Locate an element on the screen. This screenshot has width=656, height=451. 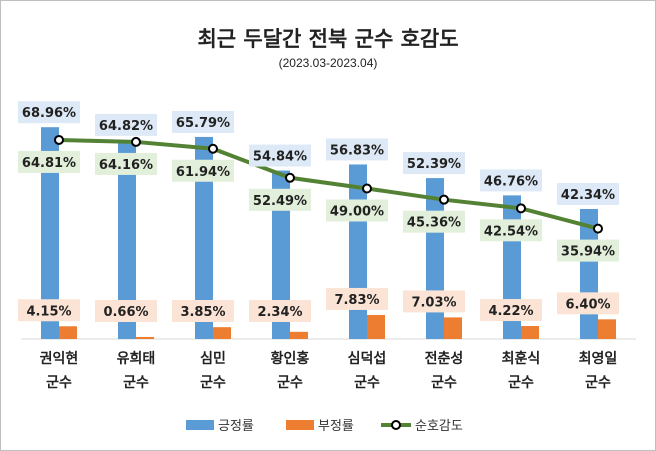
category-label: 권익현 is located at coordinates (59, 358).